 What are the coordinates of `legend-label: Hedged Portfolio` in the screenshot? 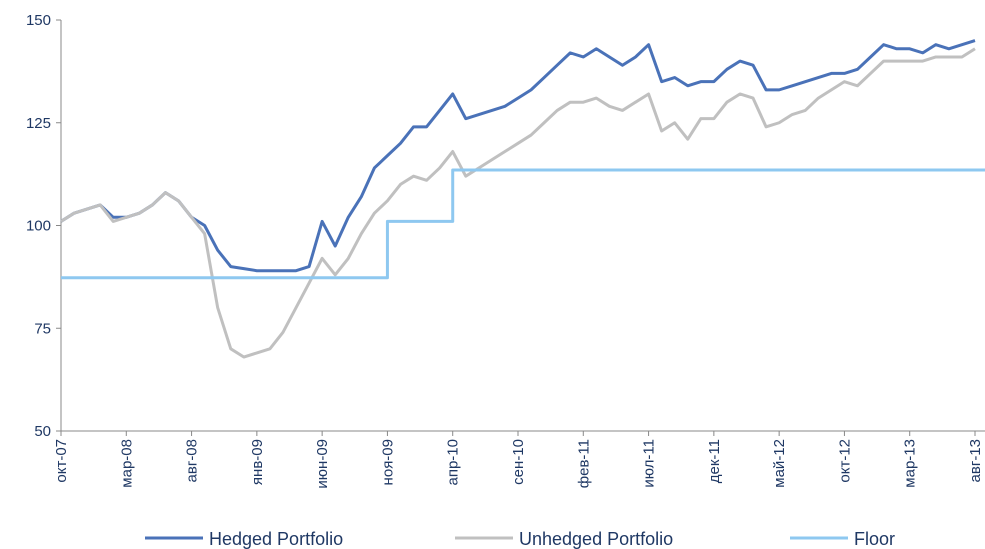 It's located at (276, 539).